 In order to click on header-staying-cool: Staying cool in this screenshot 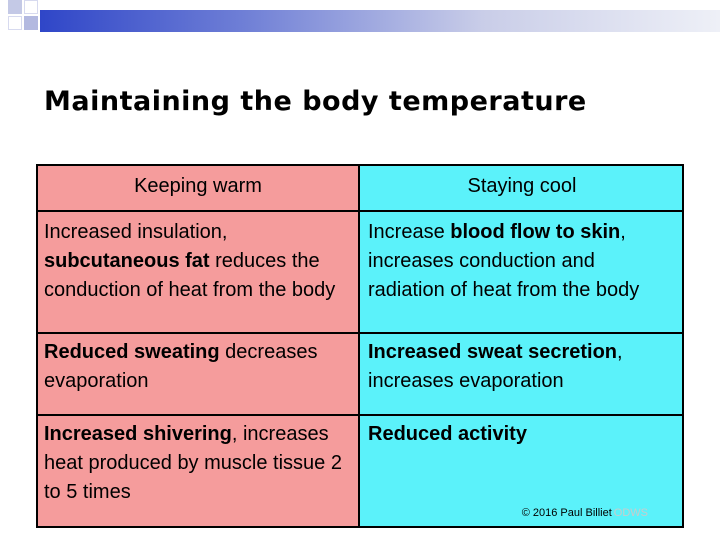, I will do `click(521, 189)`.